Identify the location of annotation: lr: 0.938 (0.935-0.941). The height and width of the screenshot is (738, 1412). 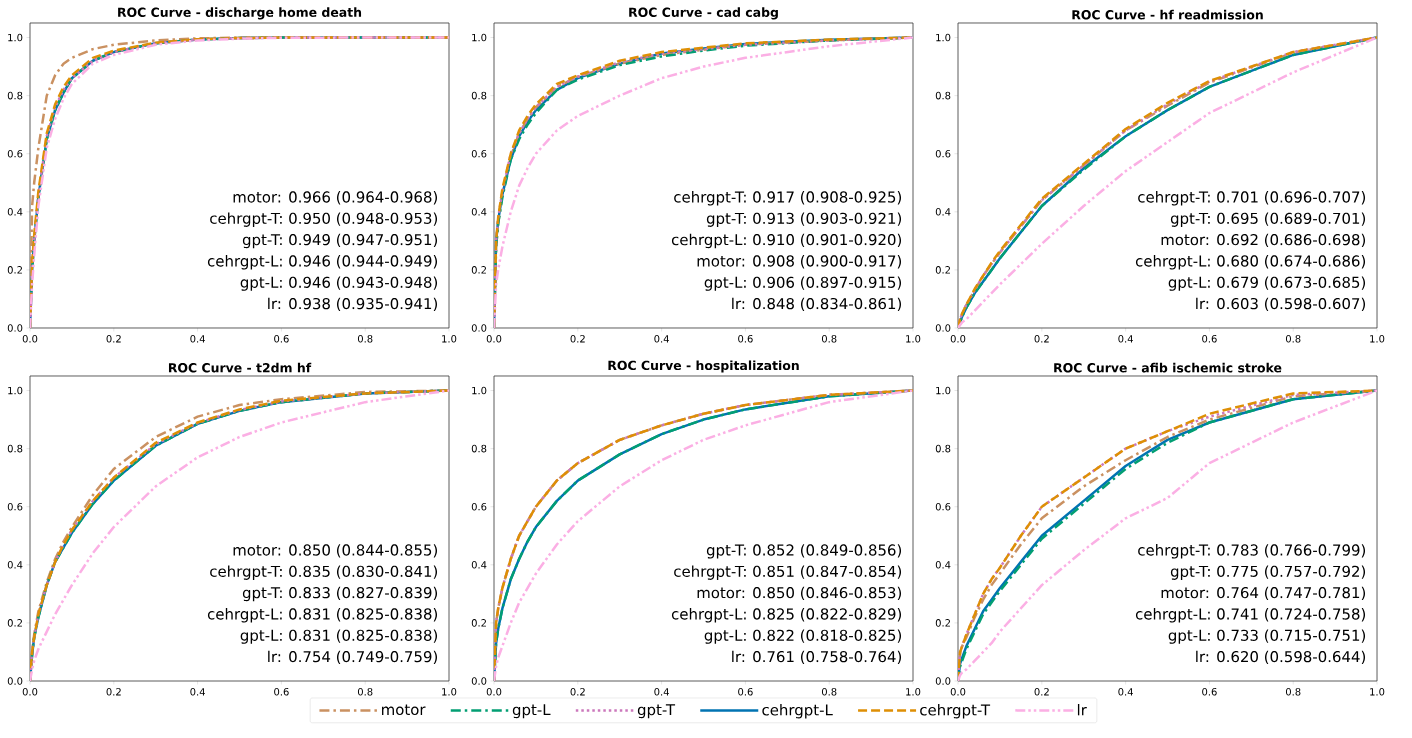
(353, 304).